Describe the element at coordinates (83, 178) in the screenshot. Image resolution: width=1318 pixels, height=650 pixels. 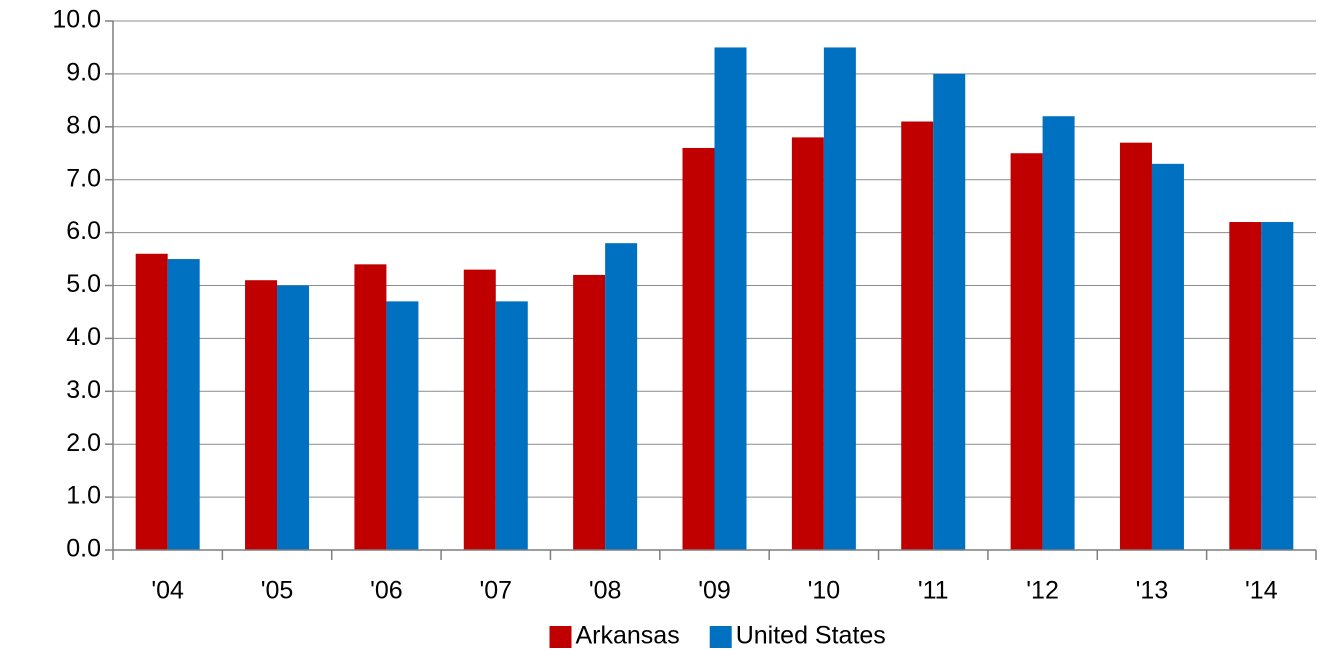
I see `y-tick-label: 7.0` at that location.